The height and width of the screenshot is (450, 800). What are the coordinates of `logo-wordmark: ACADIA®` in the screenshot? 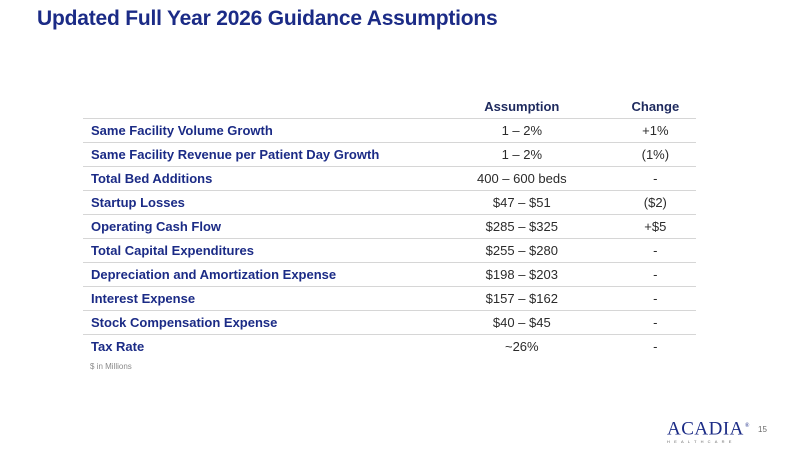 It's located at (709, 427).